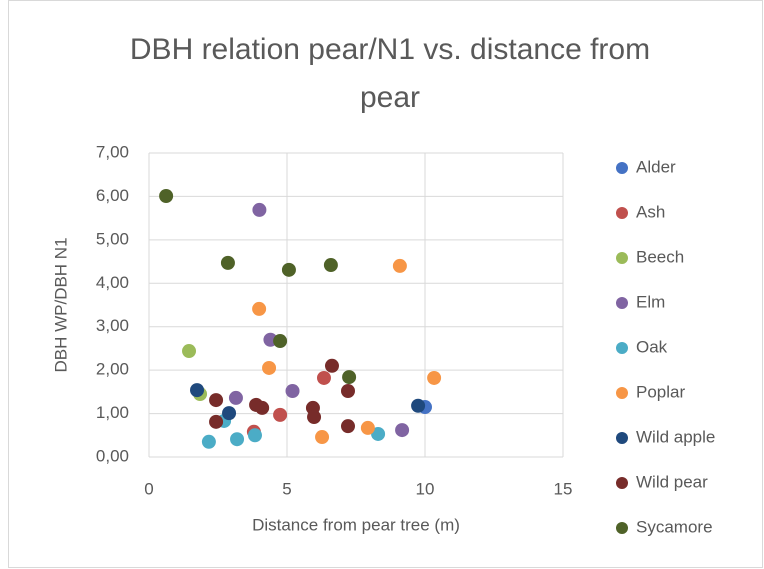 This screenshot has height=569, width=764. What do you see at coordinates (650, 301) in the screenshot?
I see `legend-label: Elm` at bounding box center [650, 301].